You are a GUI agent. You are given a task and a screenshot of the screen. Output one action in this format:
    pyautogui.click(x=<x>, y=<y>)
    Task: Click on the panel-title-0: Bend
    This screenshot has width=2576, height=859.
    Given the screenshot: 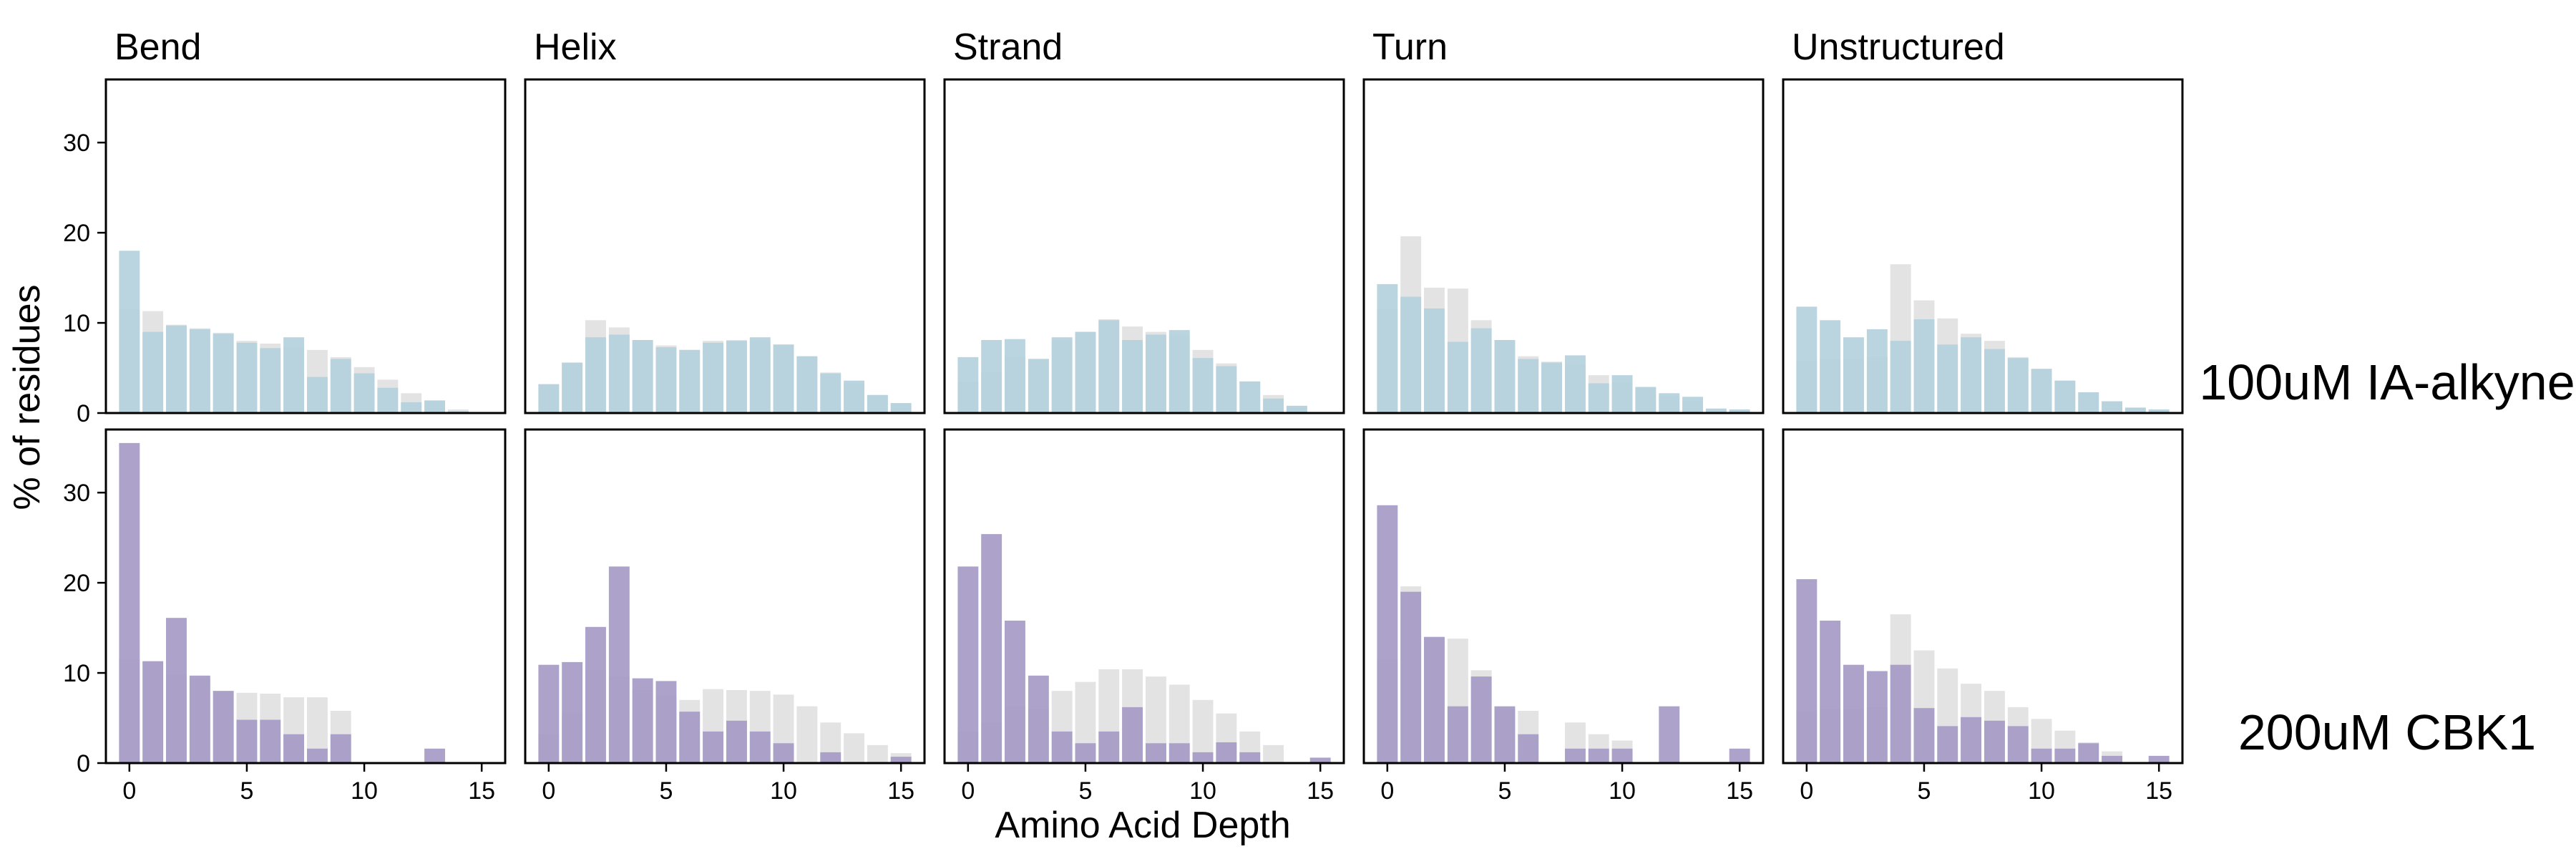 What is the action you would take?
    pyautogui.click(x=157, y=47)
    